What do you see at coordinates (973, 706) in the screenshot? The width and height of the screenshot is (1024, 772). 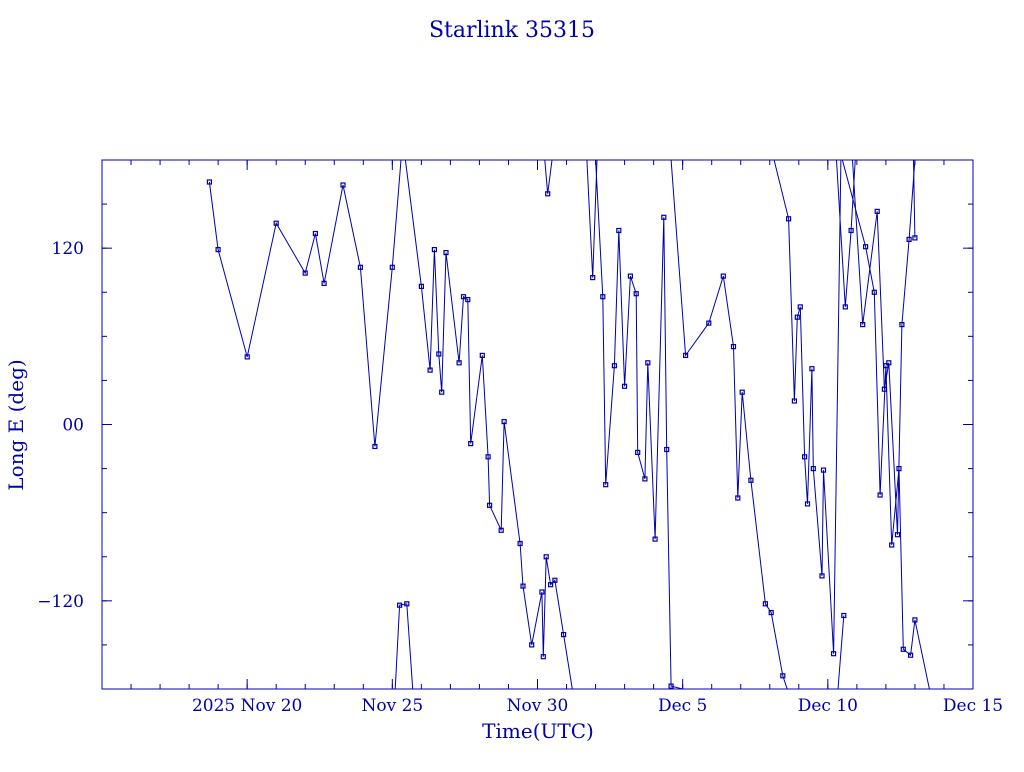 I see `x-tick-label: Dec 15` at bounding box center [973, 706].